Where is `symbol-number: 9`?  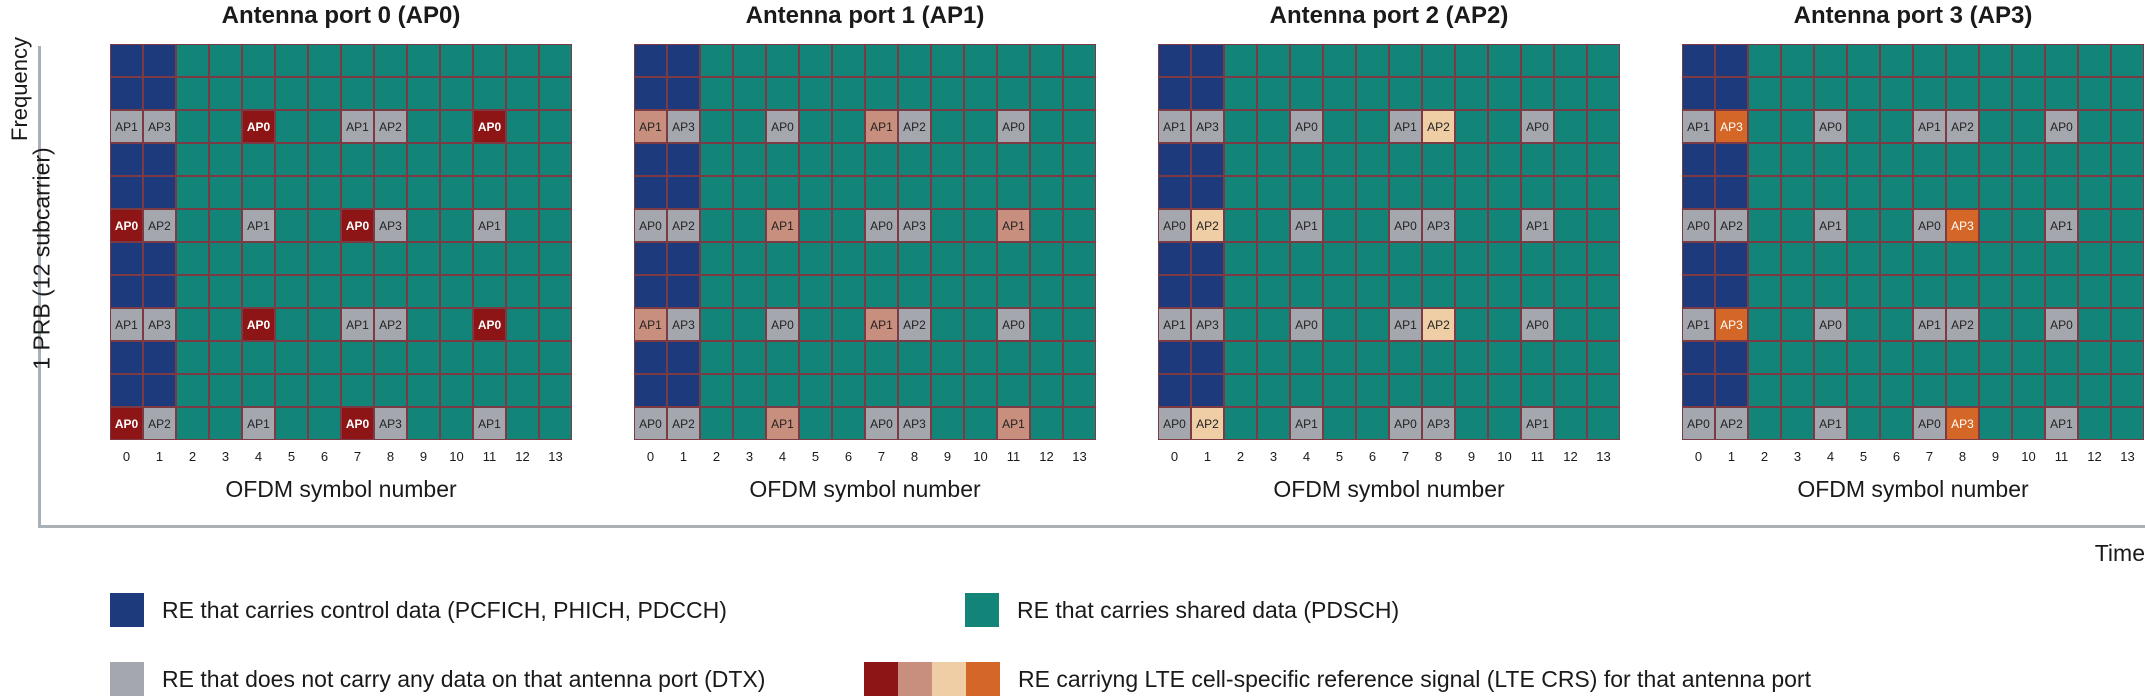 symbol-number: 9 is located at coordinates (423, 456).